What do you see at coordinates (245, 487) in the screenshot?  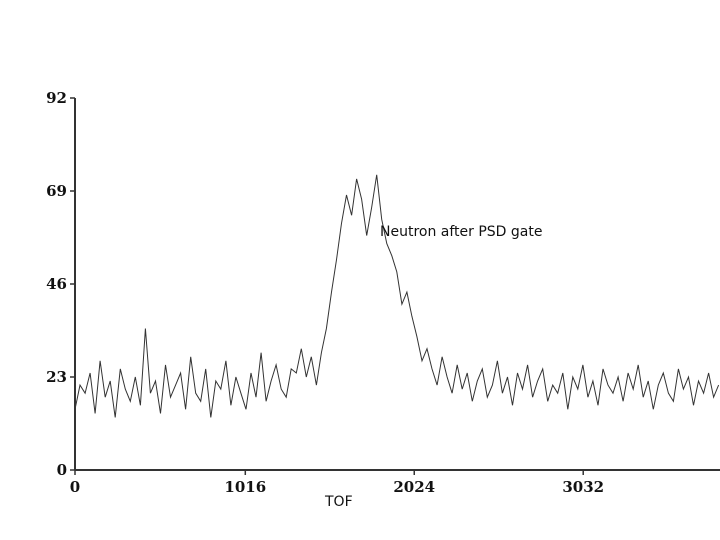 I see `x-tick-label: 1016` at bounding box center [245, 487].